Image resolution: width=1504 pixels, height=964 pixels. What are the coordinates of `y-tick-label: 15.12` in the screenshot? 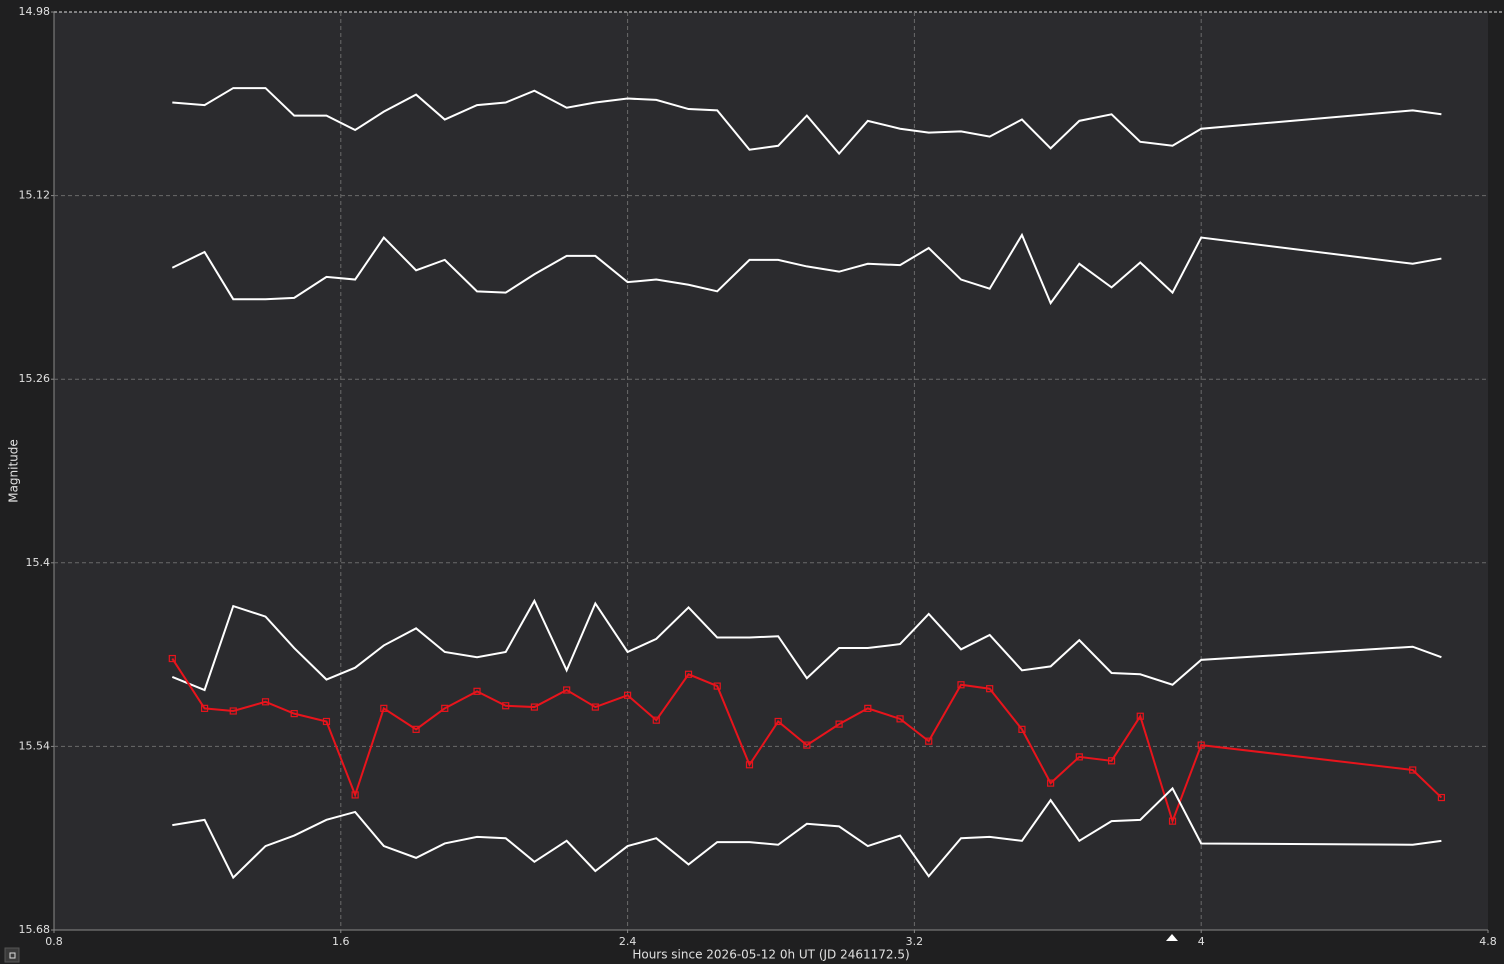 It's located at (35, 195).